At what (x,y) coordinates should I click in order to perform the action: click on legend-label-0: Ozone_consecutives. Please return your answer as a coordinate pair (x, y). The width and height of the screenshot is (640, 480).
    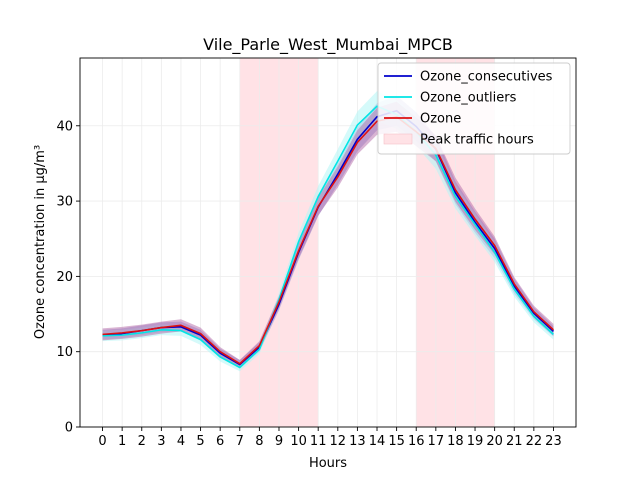
    Looking at the image, I should click on (486, 77).